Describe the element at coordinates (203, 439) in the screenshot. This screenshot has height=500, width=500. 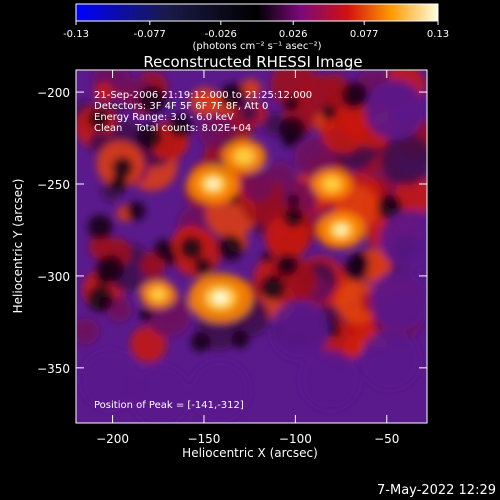
I see `x-tick-label: −150` at that location.